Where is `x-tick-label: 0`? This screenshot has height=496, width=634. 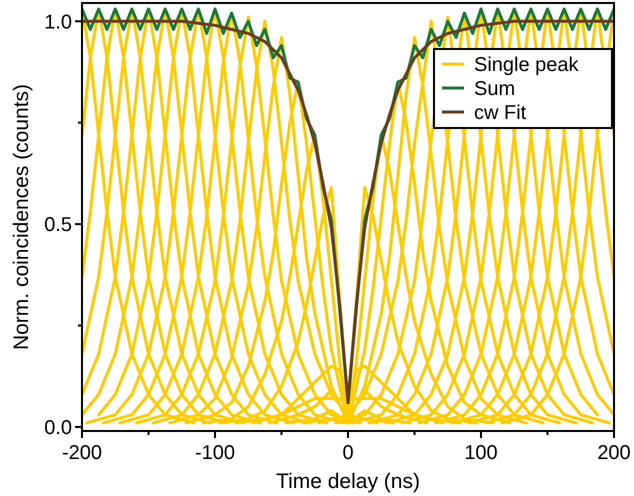
x-tick-label: 0 is located at coordinates (348, 453).